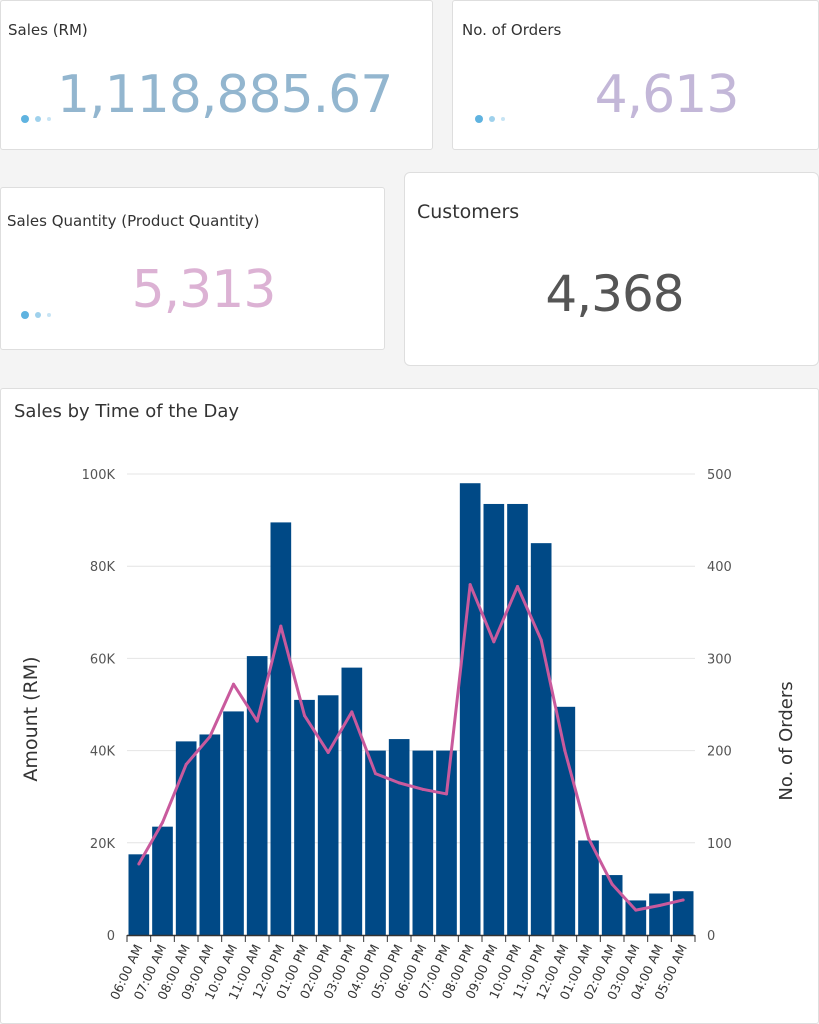 The height and width of the screenshot is (1024, 819). I want to click on orders-kpi-card: No. of Orders 4,613, so click(635, 75).